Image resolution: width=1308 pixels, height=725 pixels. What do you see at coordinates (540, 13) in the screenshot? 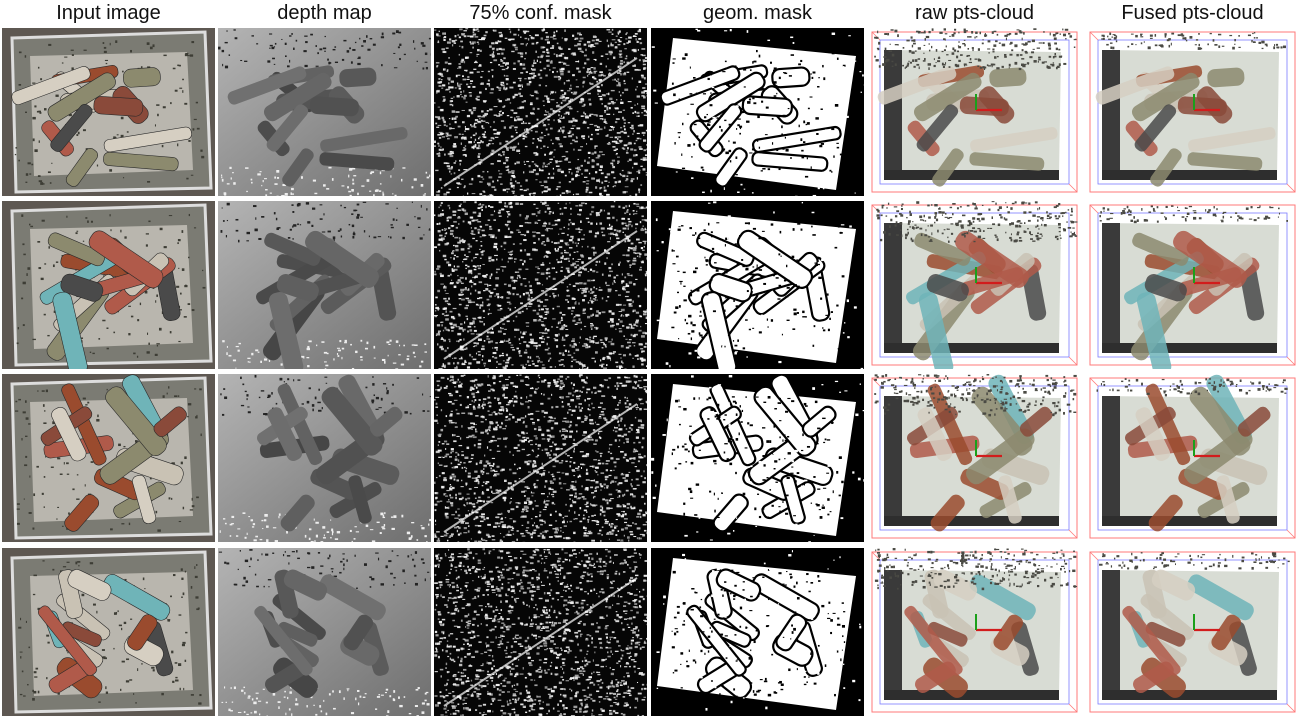
I see `header-confidence-mask: 75% conf. mask` at bounding box center [540, 13].